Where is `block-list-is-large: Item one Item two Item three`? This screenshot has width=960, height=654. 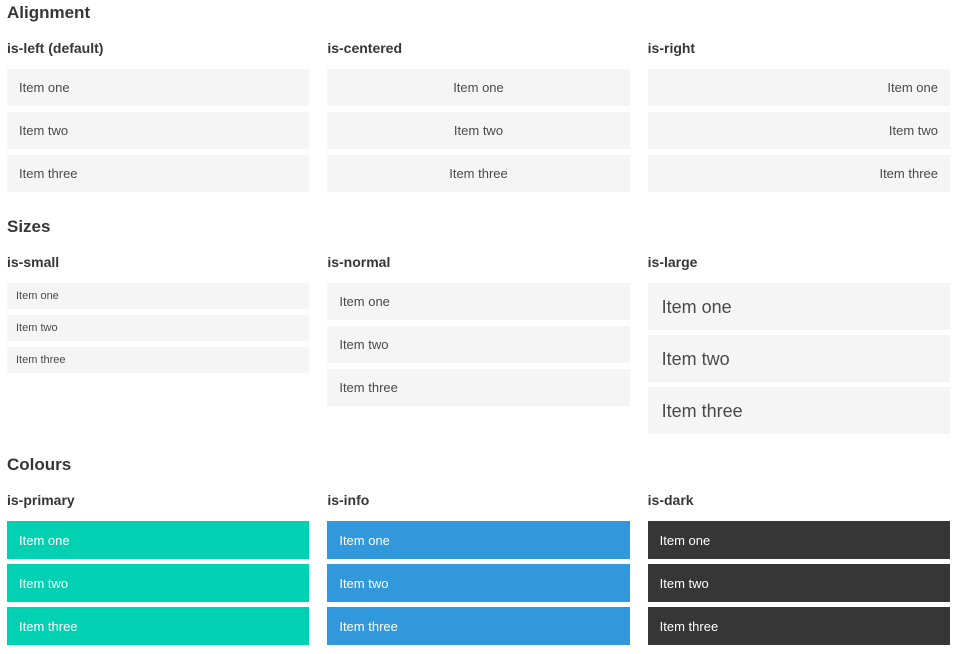 block-list-is-large: Item one Item two Item three is located at coordinates (798, 358).